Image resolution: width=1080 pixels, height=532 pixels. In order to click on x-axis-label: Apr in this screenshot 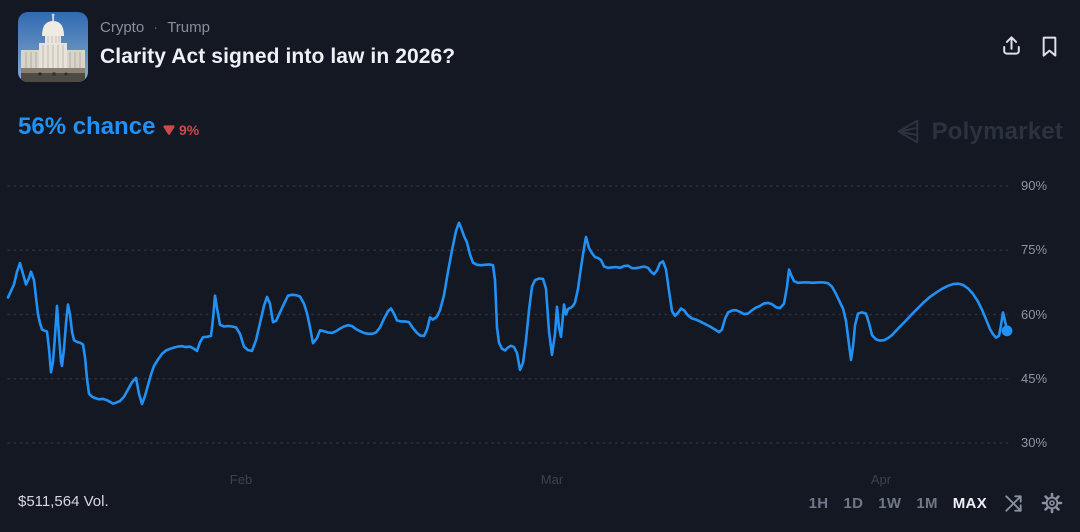, I will do `click(881, 479)`.